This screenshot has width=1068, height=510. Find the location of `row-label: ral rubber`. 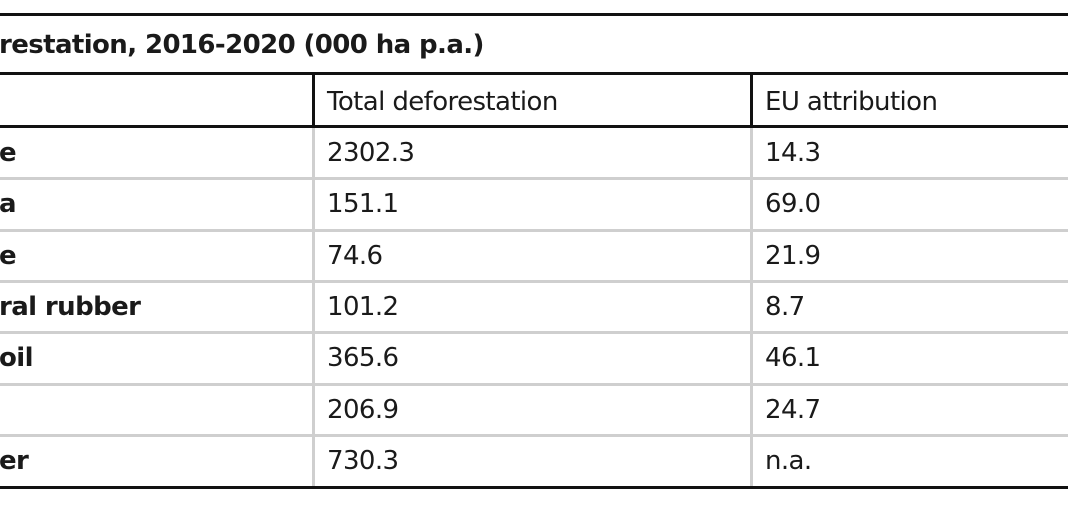

row-label: ral rubber is located at coordinates (70, 306).